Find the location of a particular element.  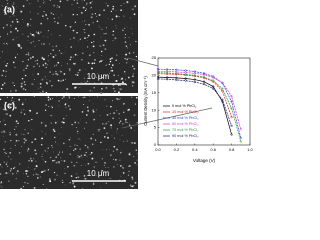

x-tick-label: 0.0 is located at coordinates (158, 149).